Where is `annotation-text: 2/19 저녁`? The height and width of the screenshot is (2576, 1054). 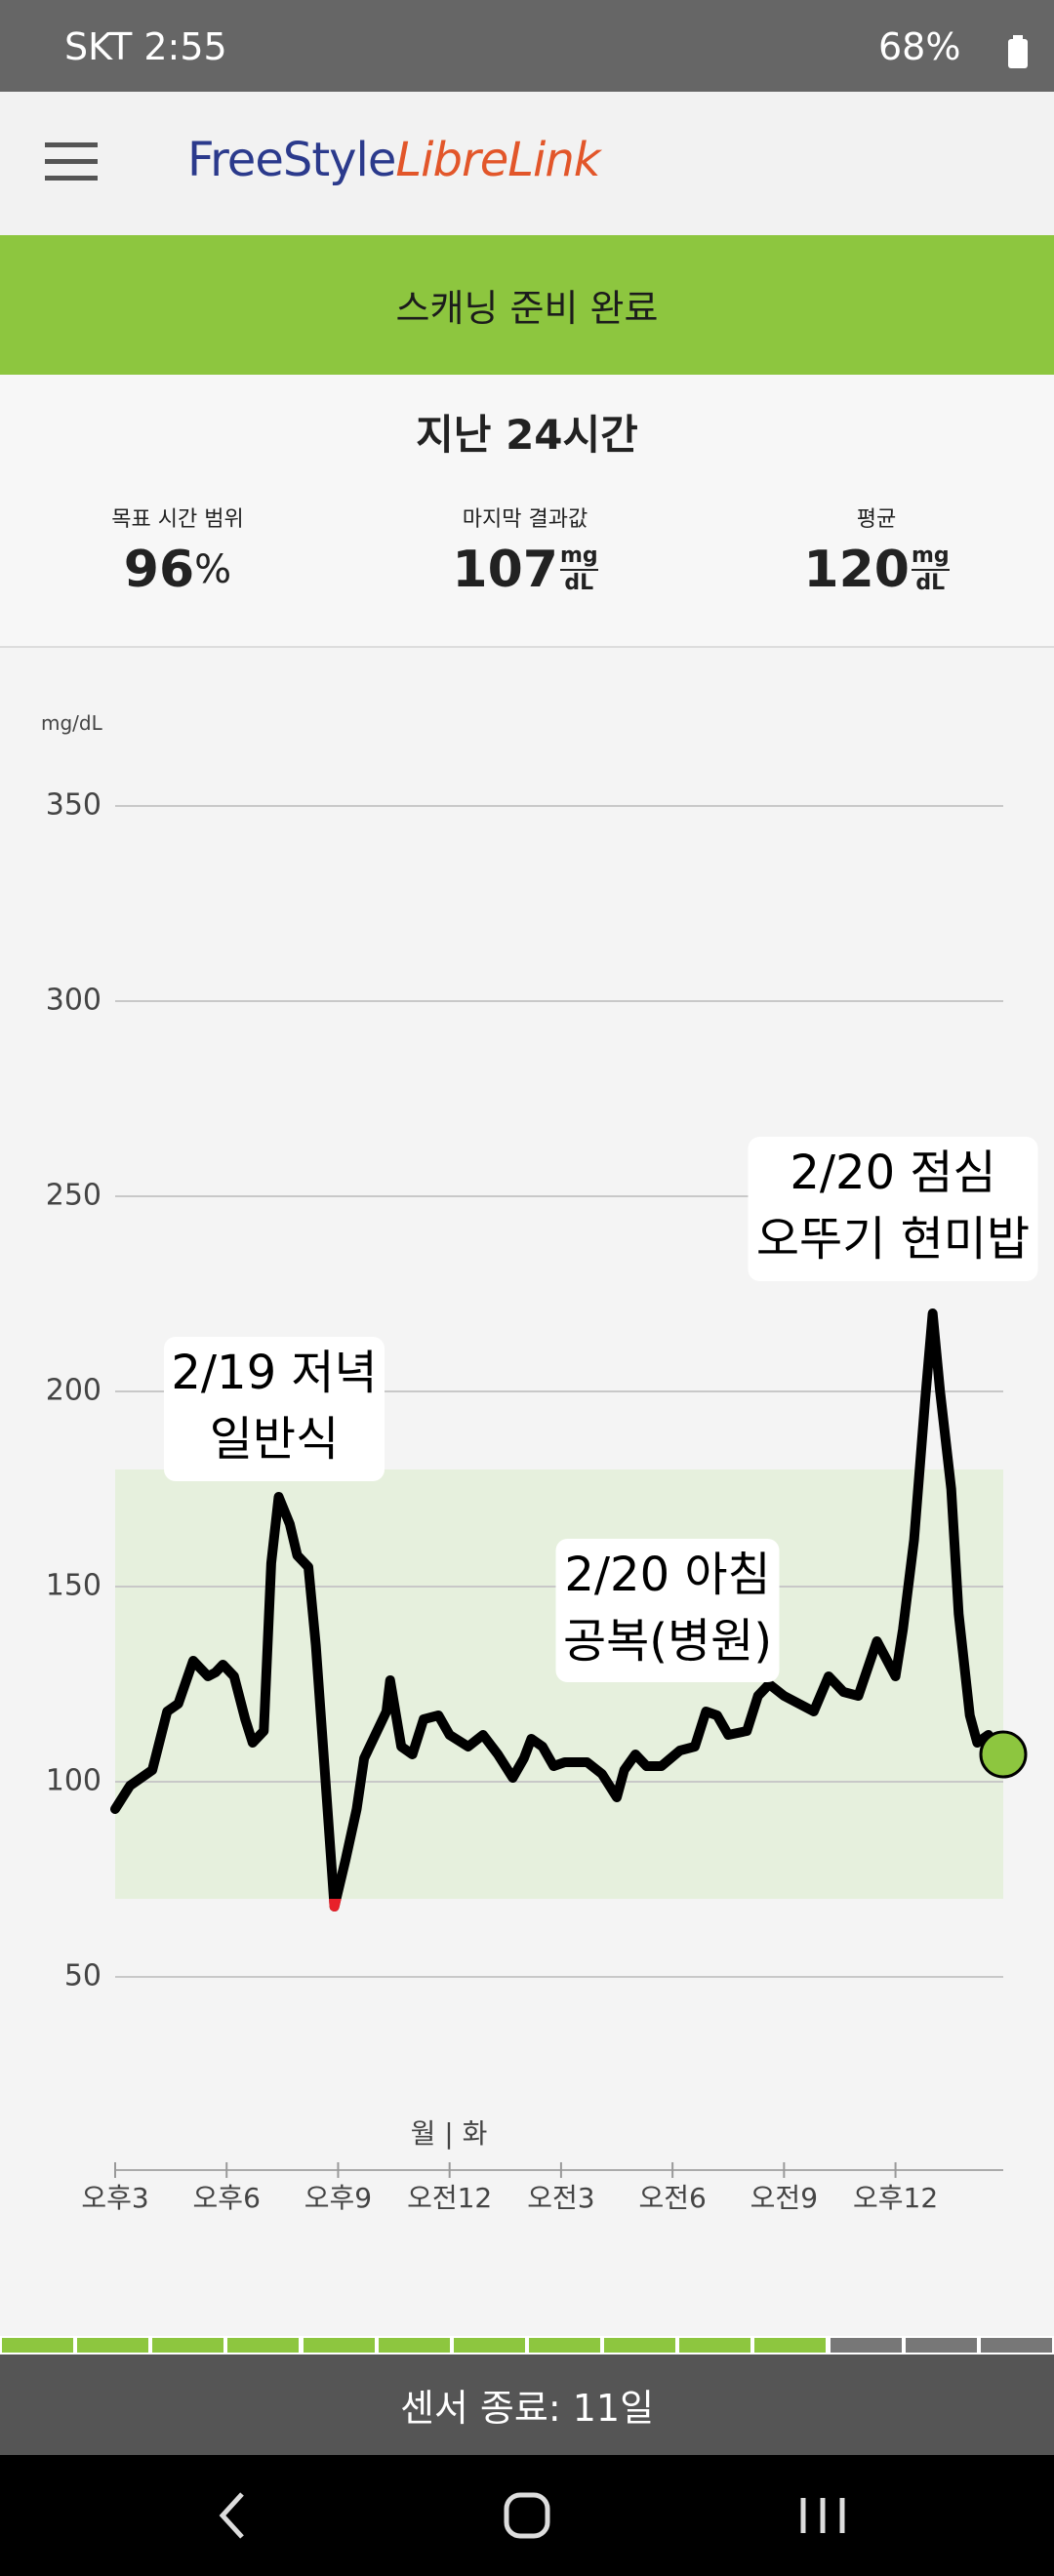 annotation-text: 2/19 저녁 is located at coordinates (274, 1373).